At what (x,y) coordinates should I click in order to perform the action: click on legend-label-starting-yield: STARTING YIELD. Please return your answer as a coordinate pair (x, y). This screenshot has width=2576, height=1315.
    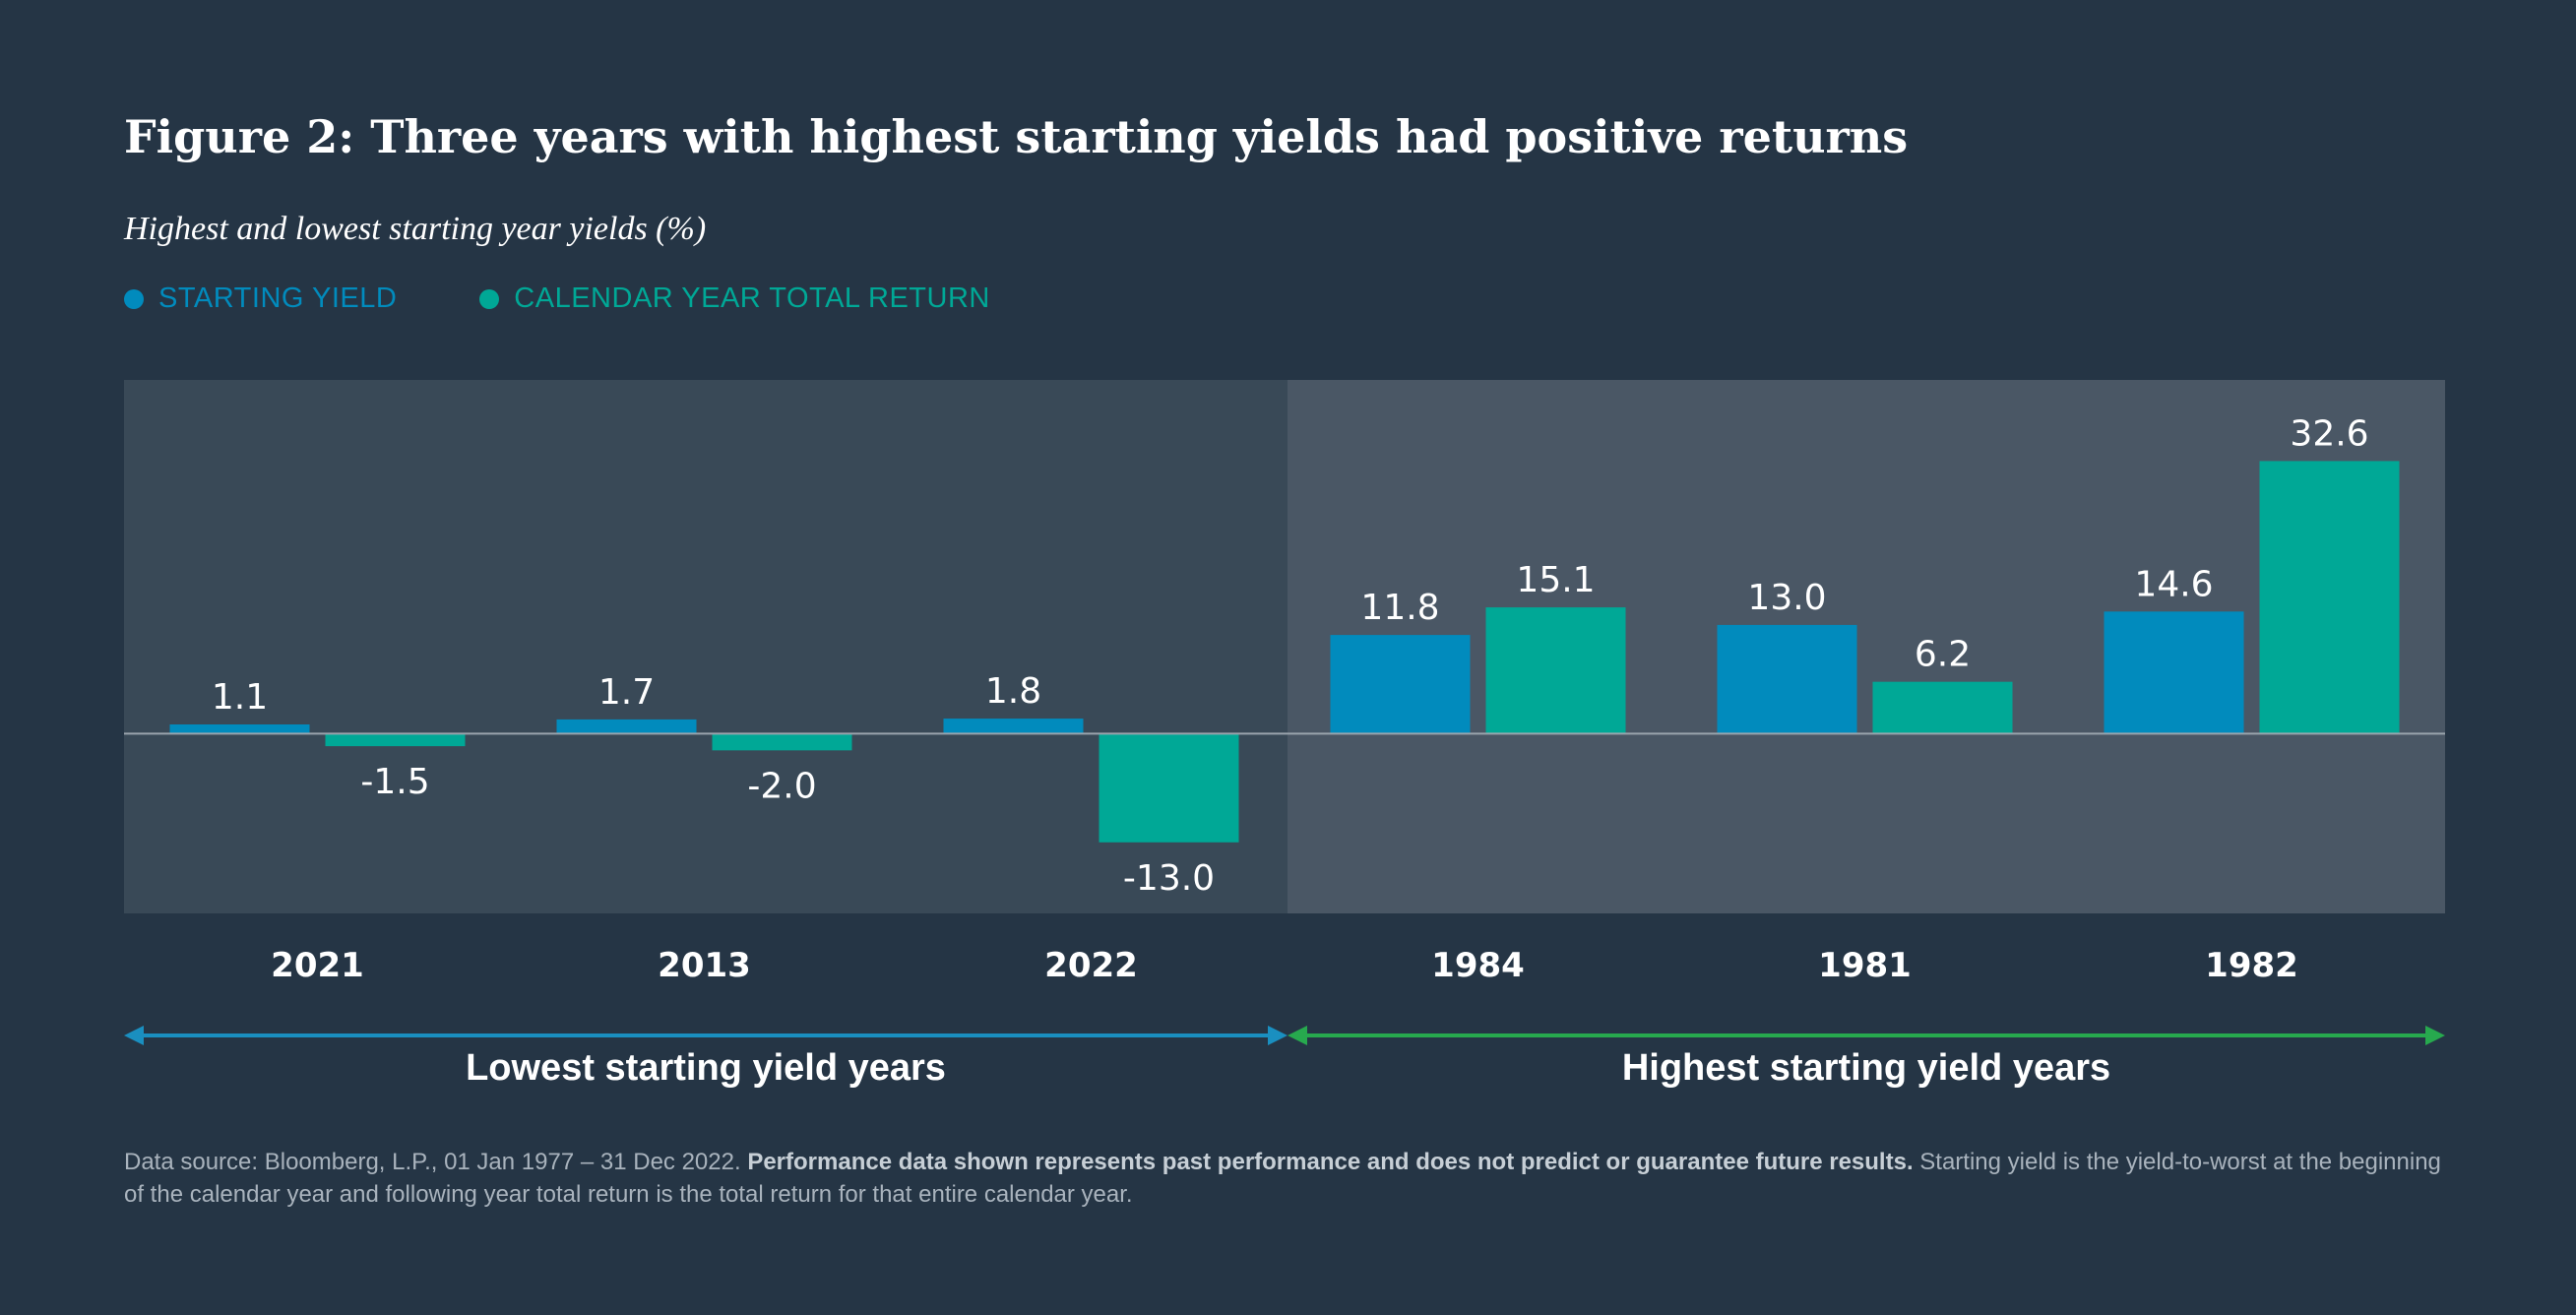
    Looking at the image, I should click on (278, 298).